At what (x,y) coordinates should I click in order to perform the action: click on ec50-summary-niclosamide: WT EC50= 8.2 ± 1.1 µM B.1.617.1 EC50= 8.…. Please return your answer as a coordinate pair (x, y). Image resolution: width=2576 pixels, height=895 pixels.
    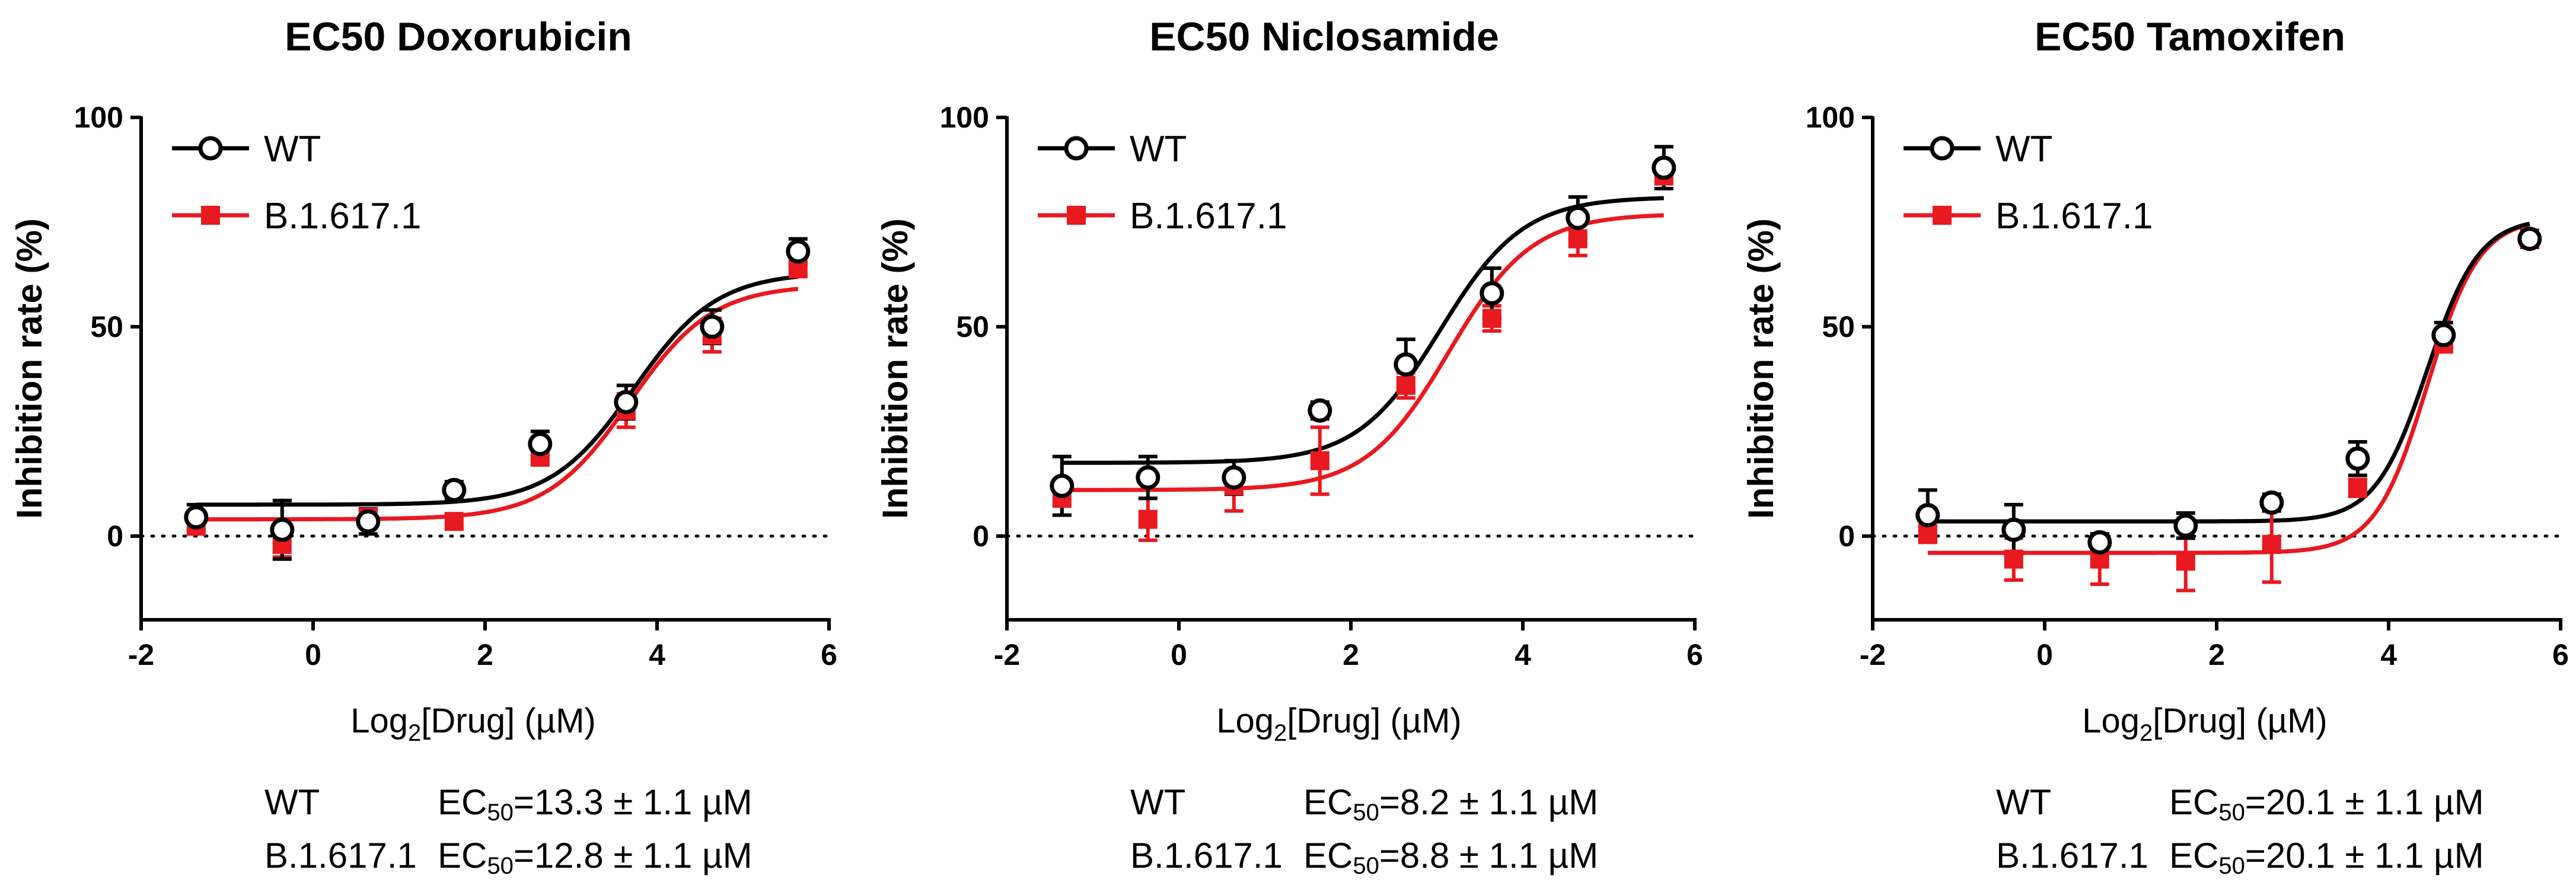
    Looking at the image, I should click on (1364, 830).